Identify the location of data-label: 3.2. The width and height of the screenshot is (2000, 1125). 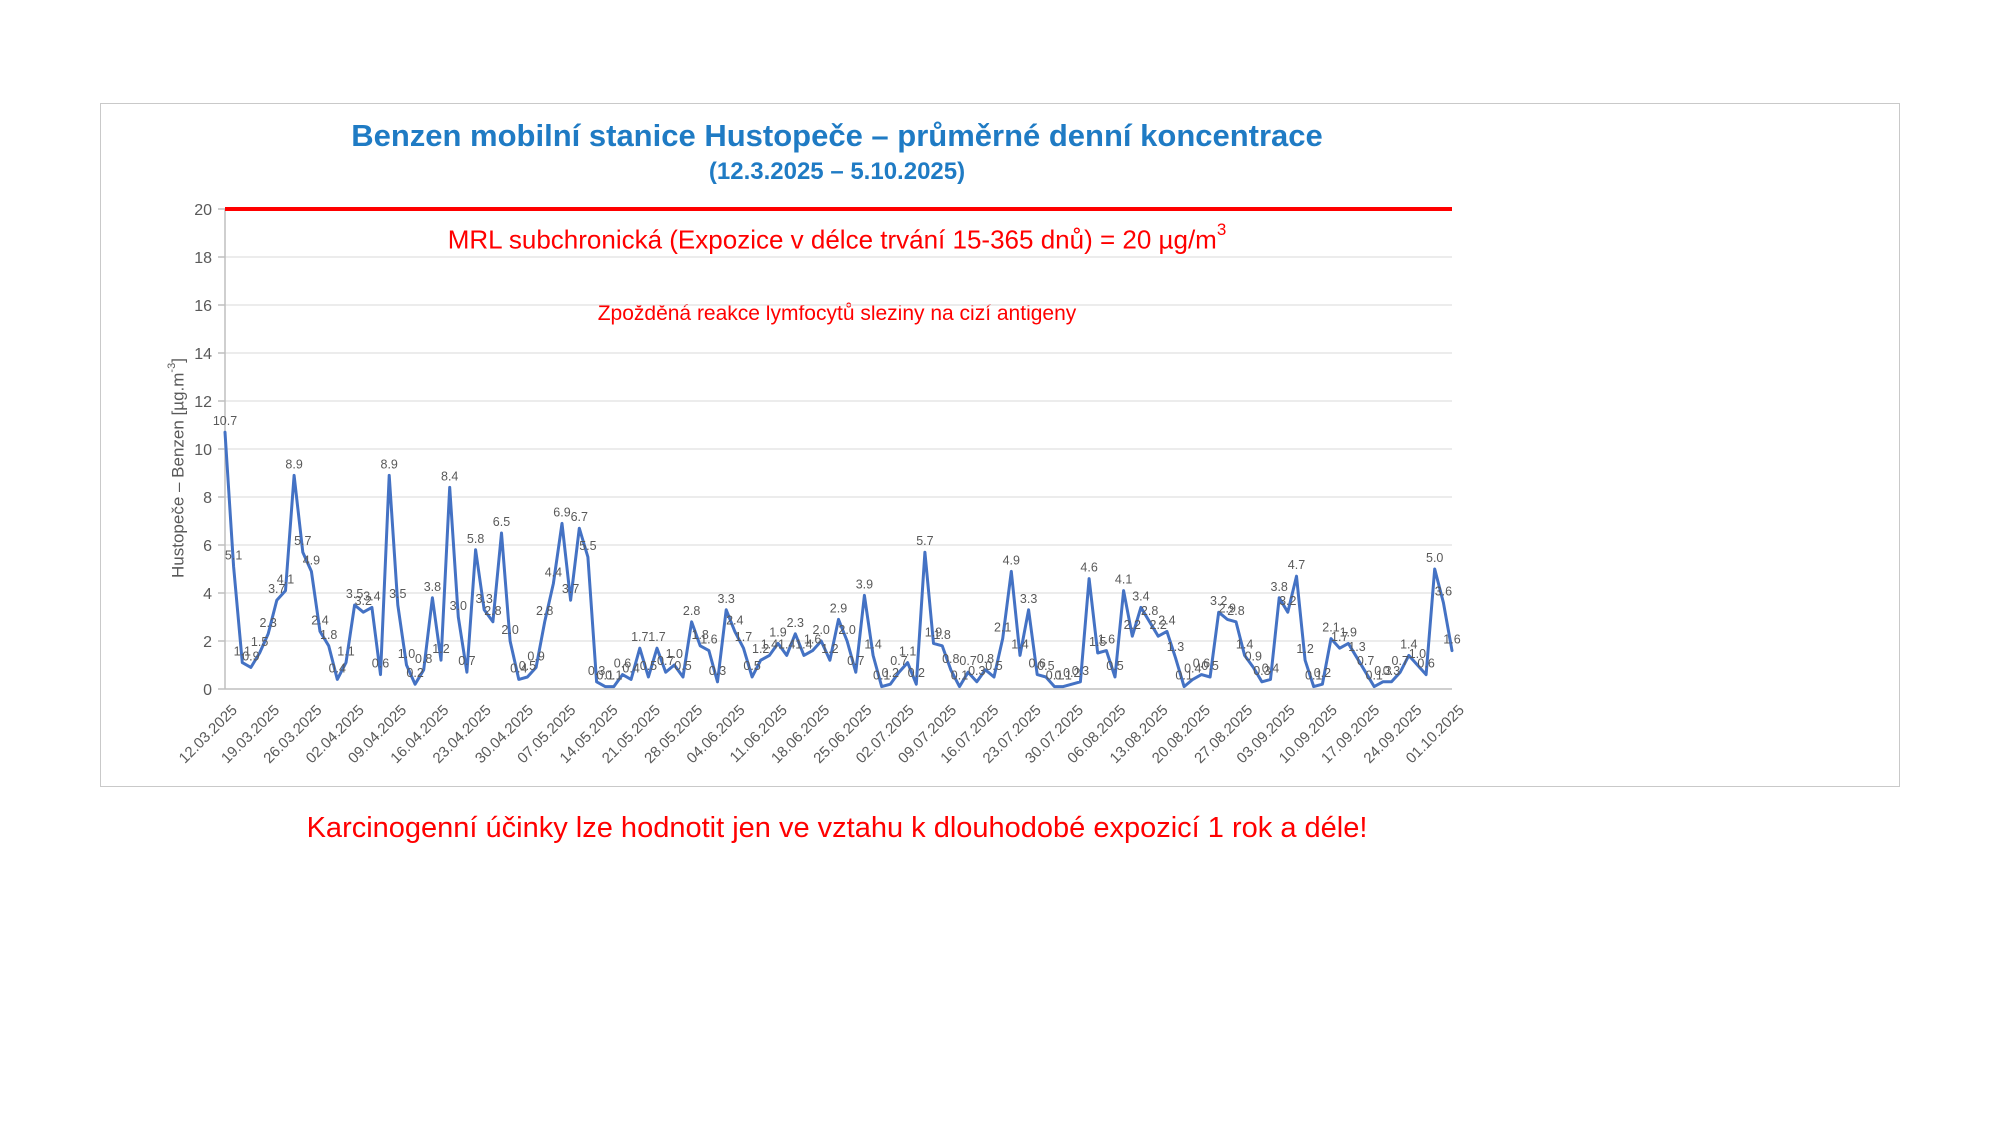
(363, 601).